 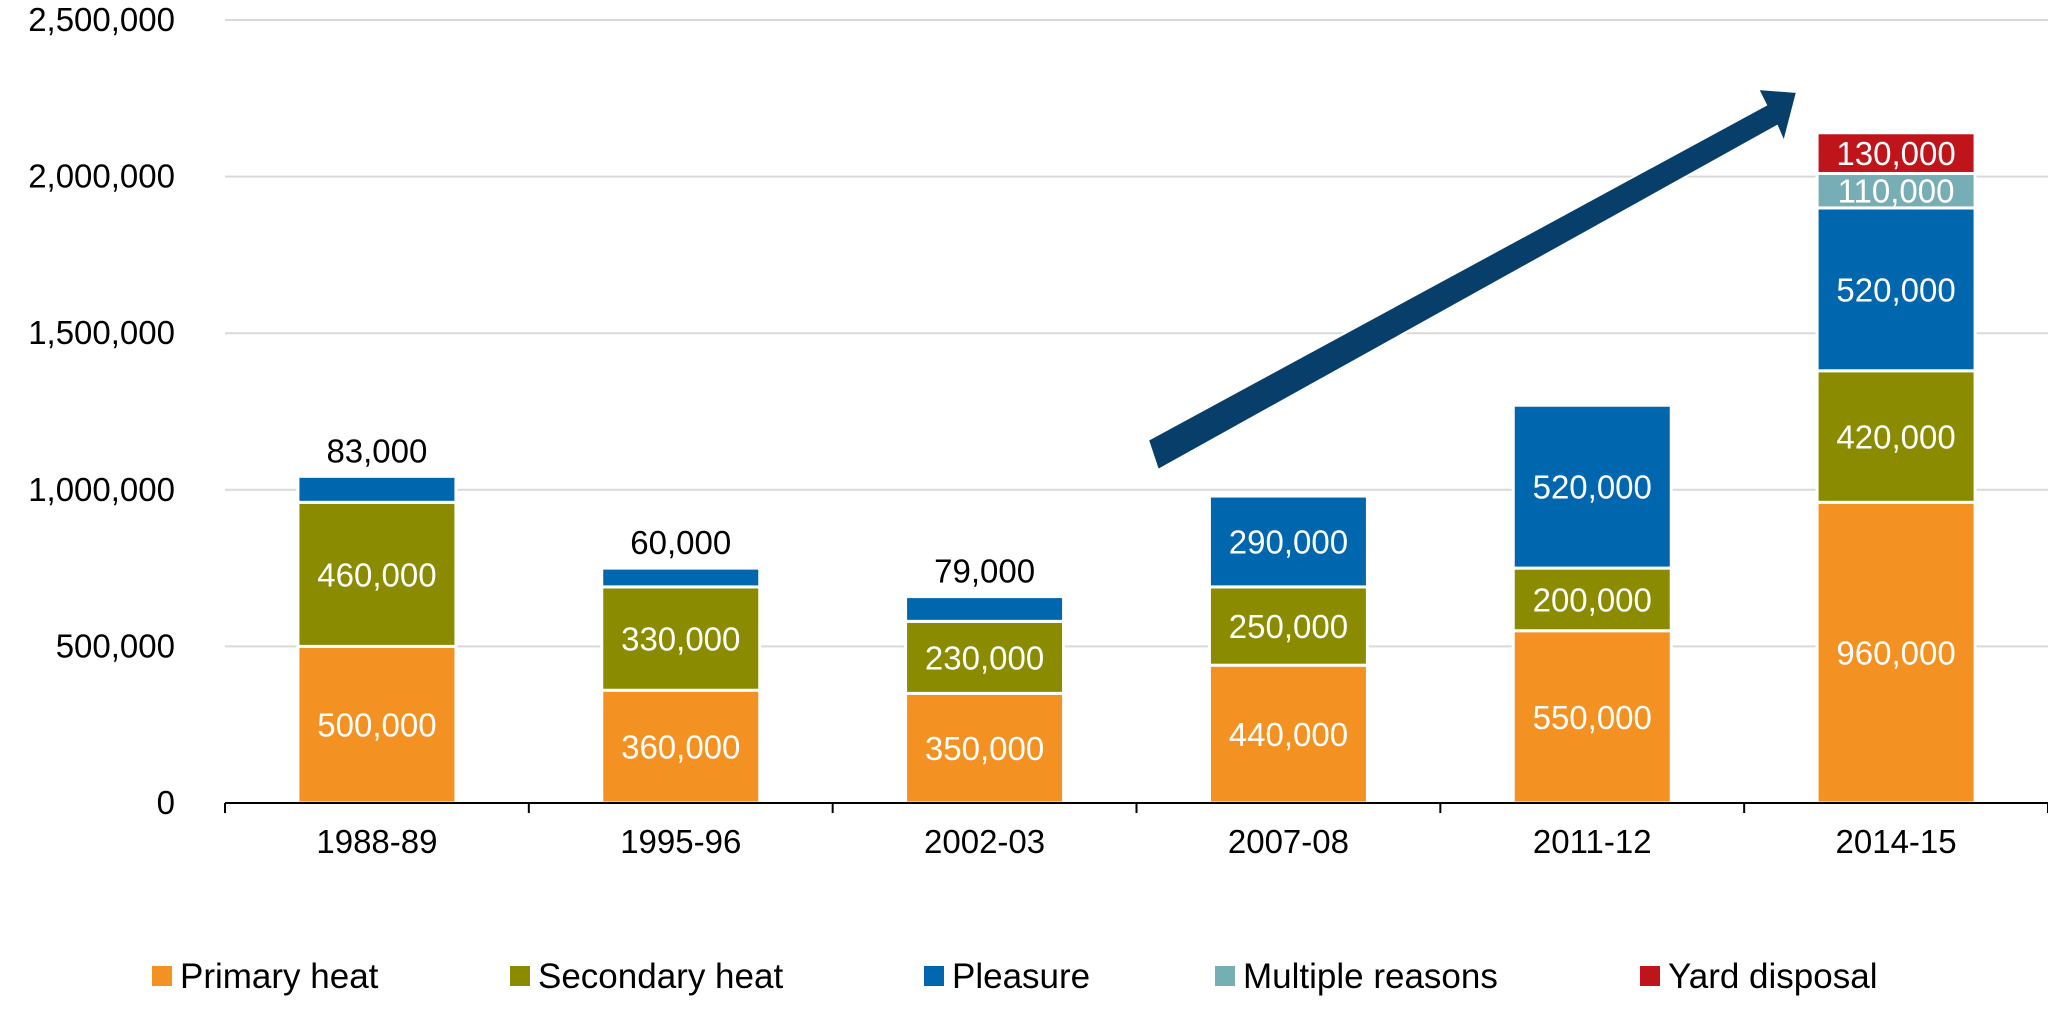 I want to click on x-tick-label: 1988-89, so click(x=376, y=841).